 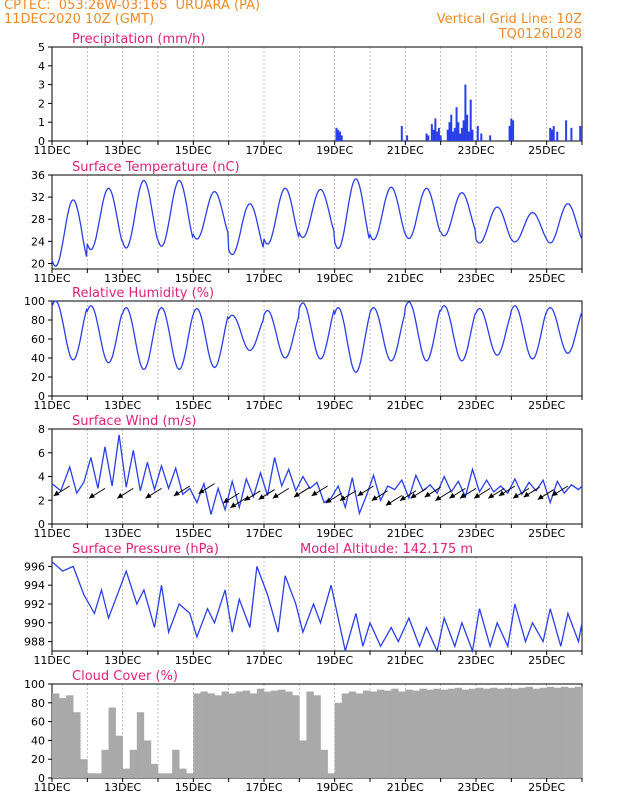 I want to click on y-tick-label: 100, so click(x=34, y=684).